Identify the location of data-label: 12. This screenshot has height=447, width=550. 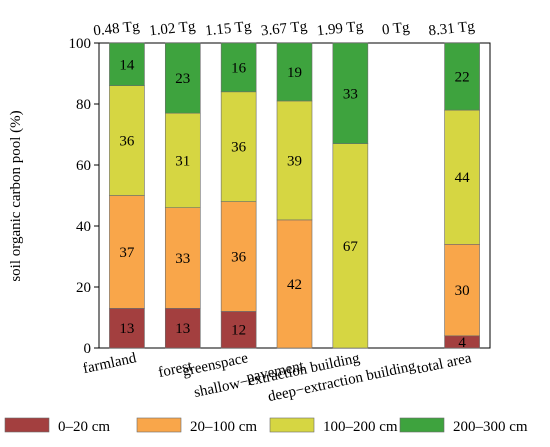
(238, 331).